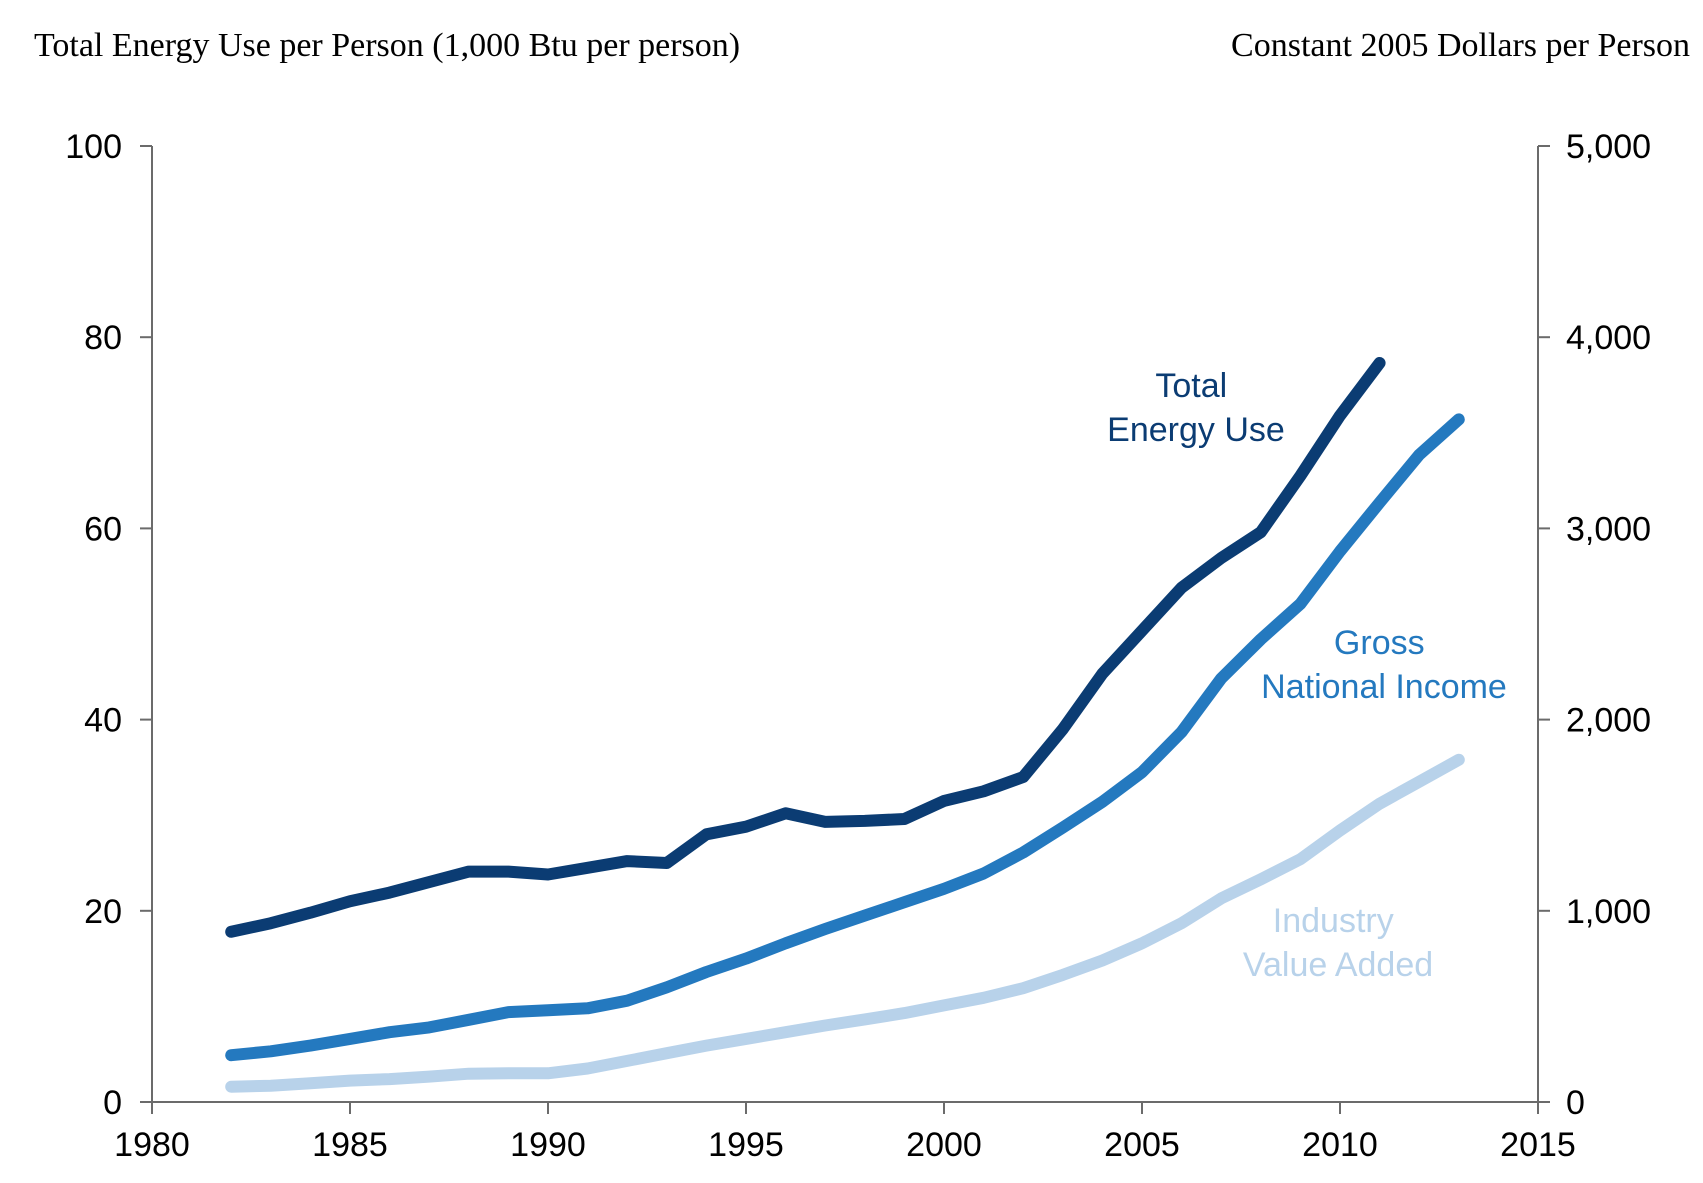 This screenshot has height=1183, width=1703. Describe the element at coordinates (1608, 147) in the screenshot. I see `y-right-tick-label: 5,000` at that location.